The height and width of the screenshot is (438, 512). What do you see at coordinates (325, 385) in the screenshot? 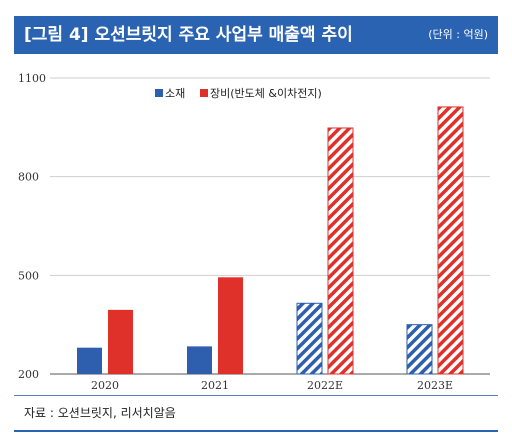
I see `x-tick-label: 2022E` at bounding box center [325, 385].